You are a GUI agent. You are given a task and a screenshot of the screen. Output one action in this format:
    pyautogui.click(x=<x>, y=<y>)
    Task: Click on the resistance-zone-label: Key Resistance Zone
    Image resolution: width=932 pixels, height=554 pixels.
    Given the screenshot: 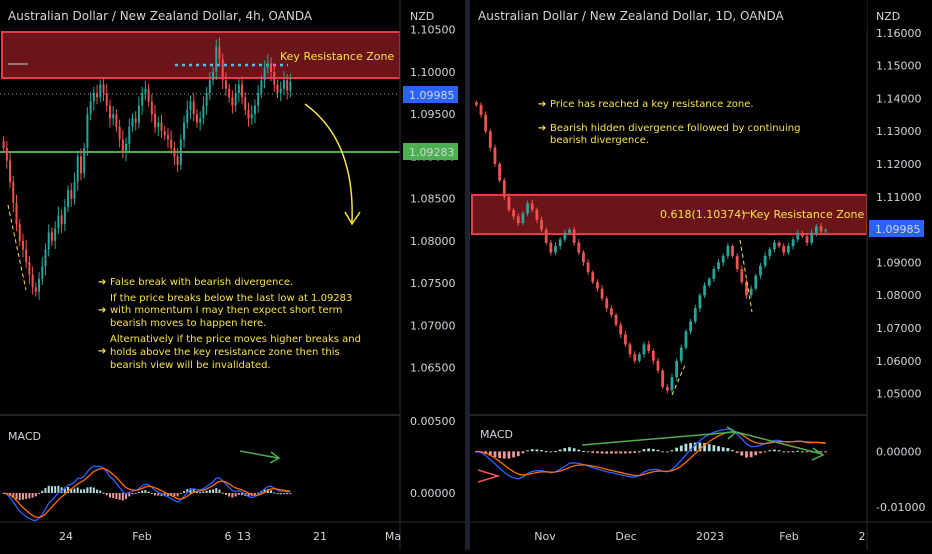 What is the action you would take?
    pyautogui.click(x=807, y=214)
    